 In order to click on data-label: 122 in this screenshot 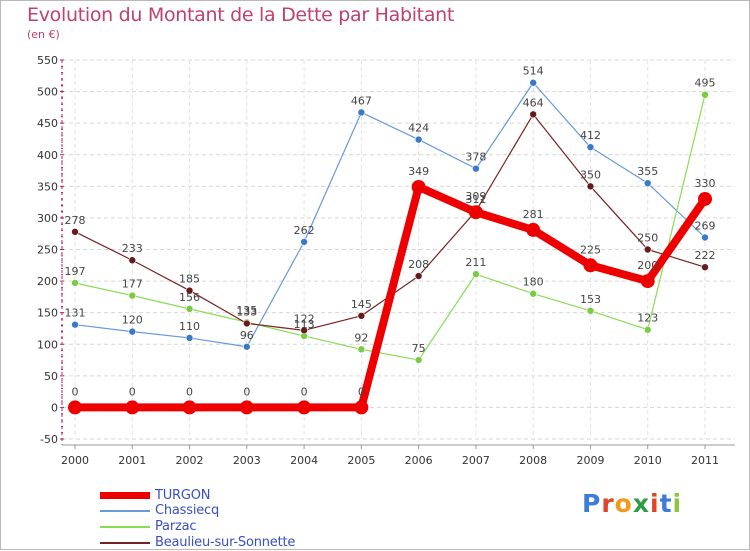, I will do `click(304, 318)`.